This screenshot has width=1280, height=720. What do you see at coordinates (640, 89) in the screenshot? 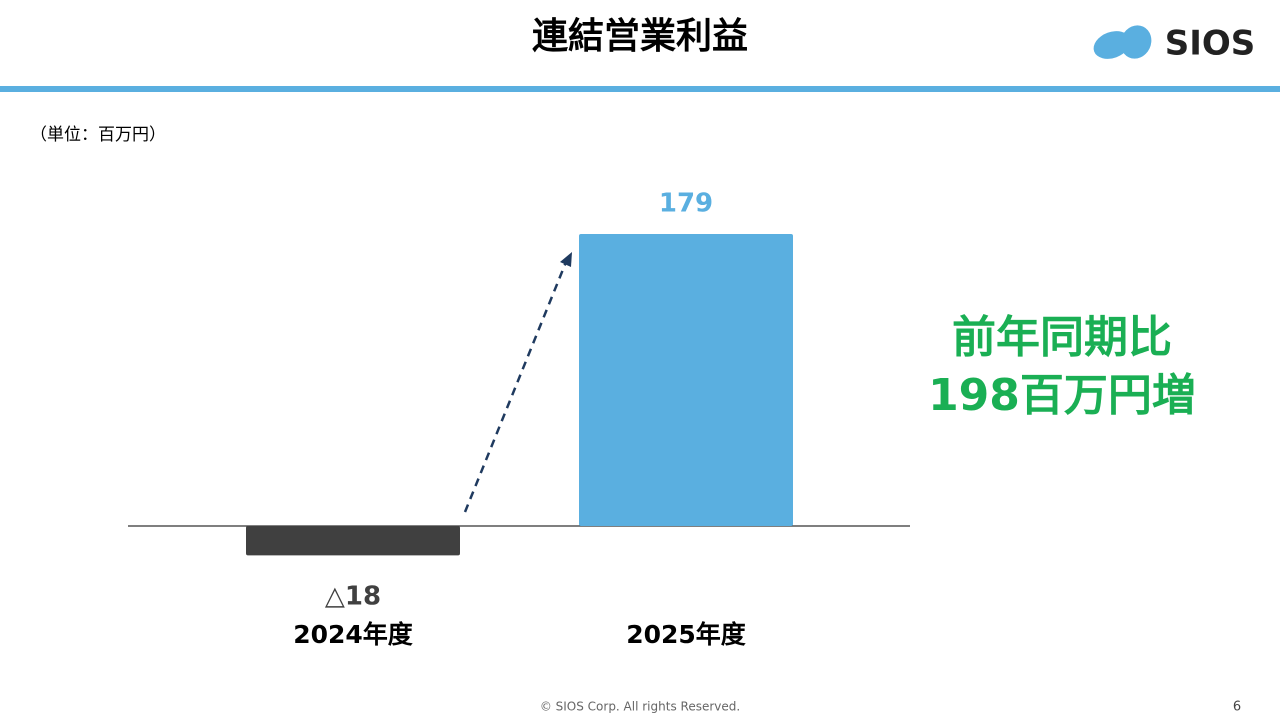
I see `header-rule` at bounding box center [640, 89].